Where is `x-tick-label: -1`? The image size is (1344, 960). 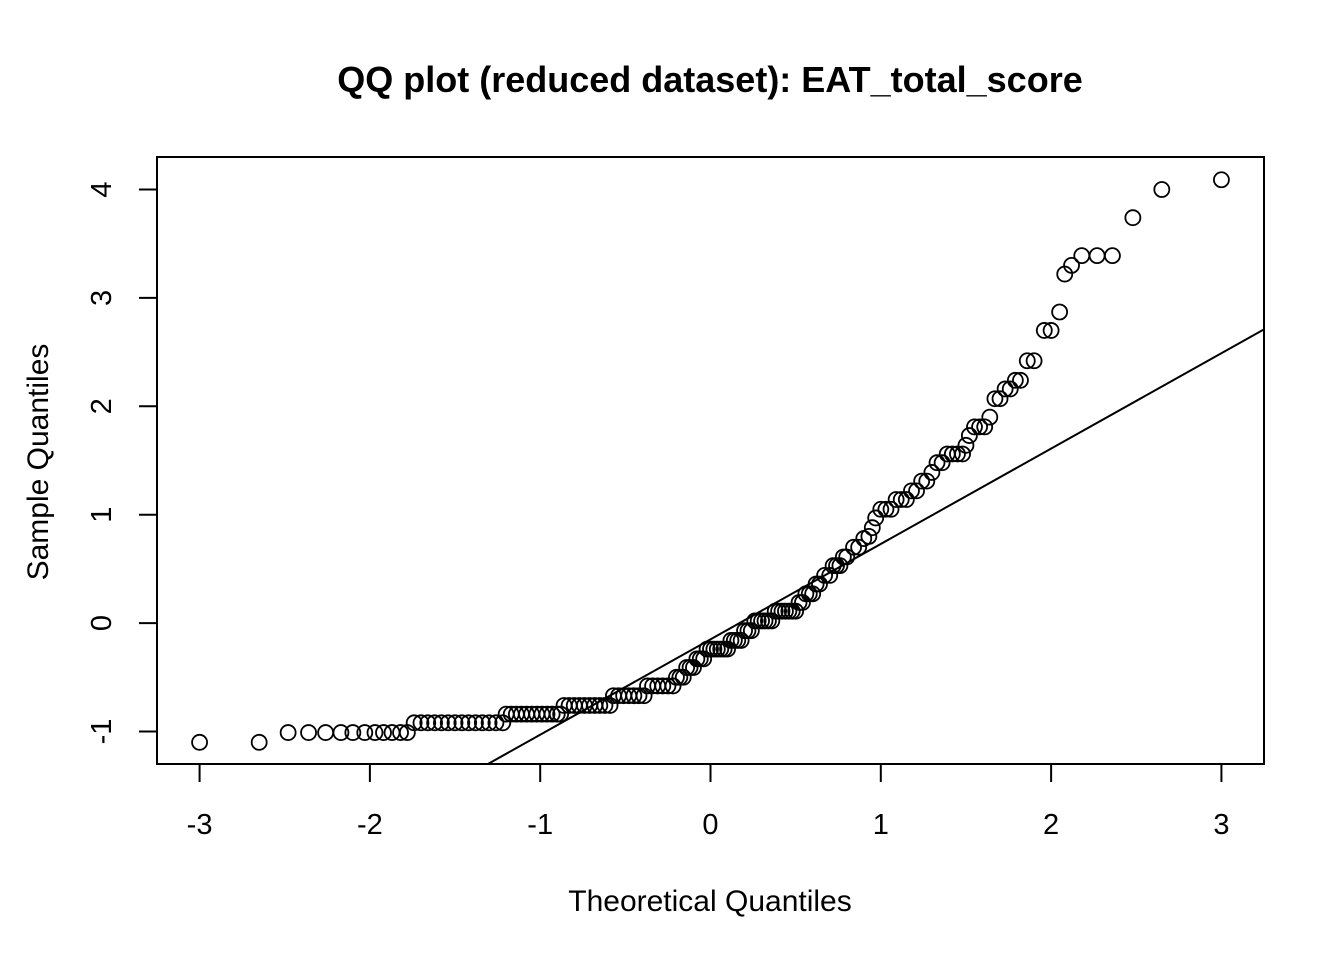
x-tick-label: -1 is located at coordinates (540, 825).